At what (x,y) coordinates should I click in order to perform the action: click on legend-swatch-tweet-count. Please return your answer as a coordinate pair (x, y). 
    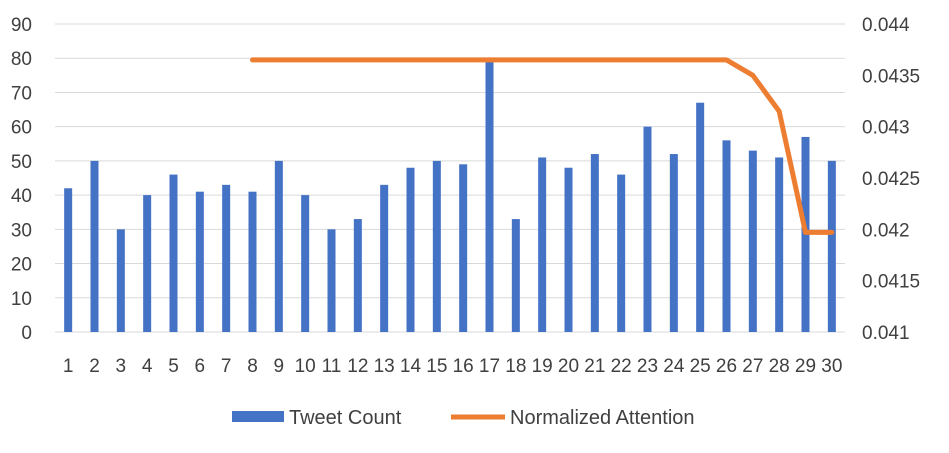
    Looking at the image, I should click on (258, 416).